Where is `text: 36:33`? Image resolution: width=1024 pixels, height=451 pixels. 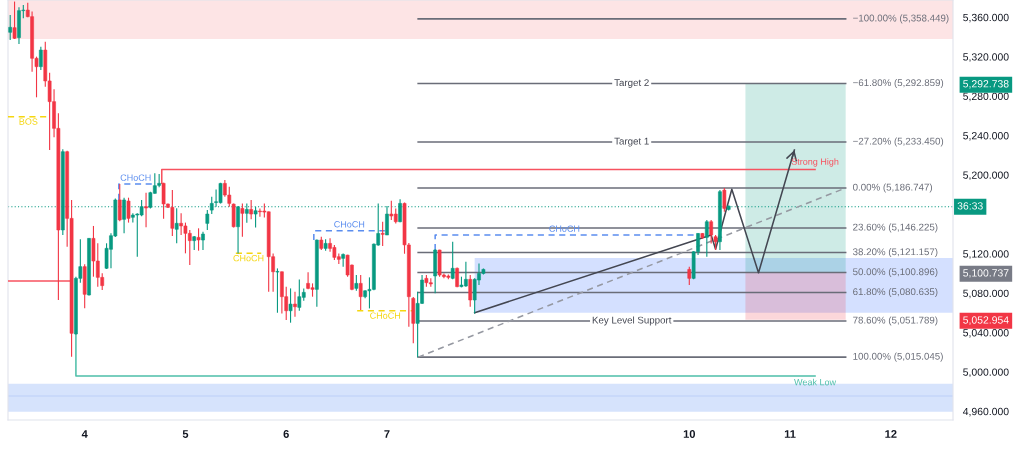
text: 36:33 is located at coordinates (970, 206).